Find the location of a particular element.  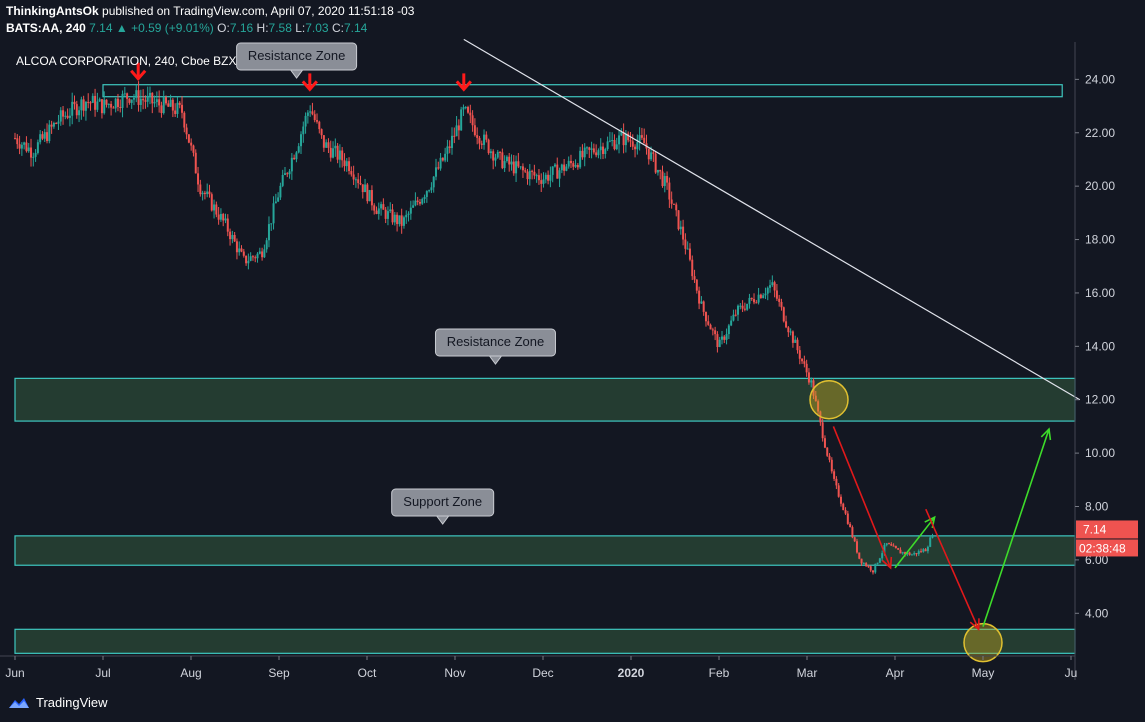

arrow-head is located at coordinates (1046, 434).